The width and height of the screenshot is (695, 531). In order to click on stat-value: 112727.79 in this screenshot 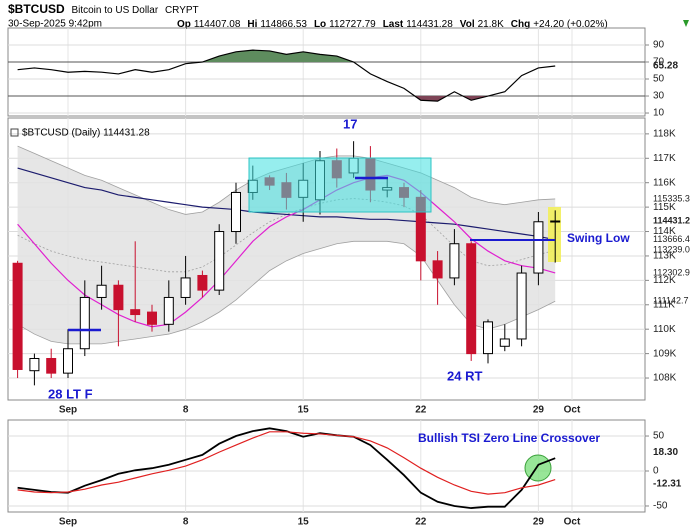, I will do `click(352, 24)`.